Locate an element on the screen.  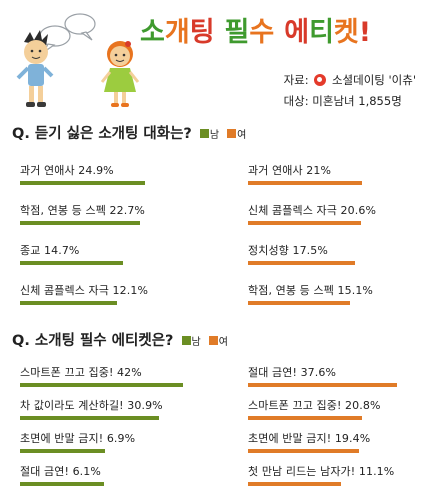
title-char: 티 is located at coordinates (321, 32).